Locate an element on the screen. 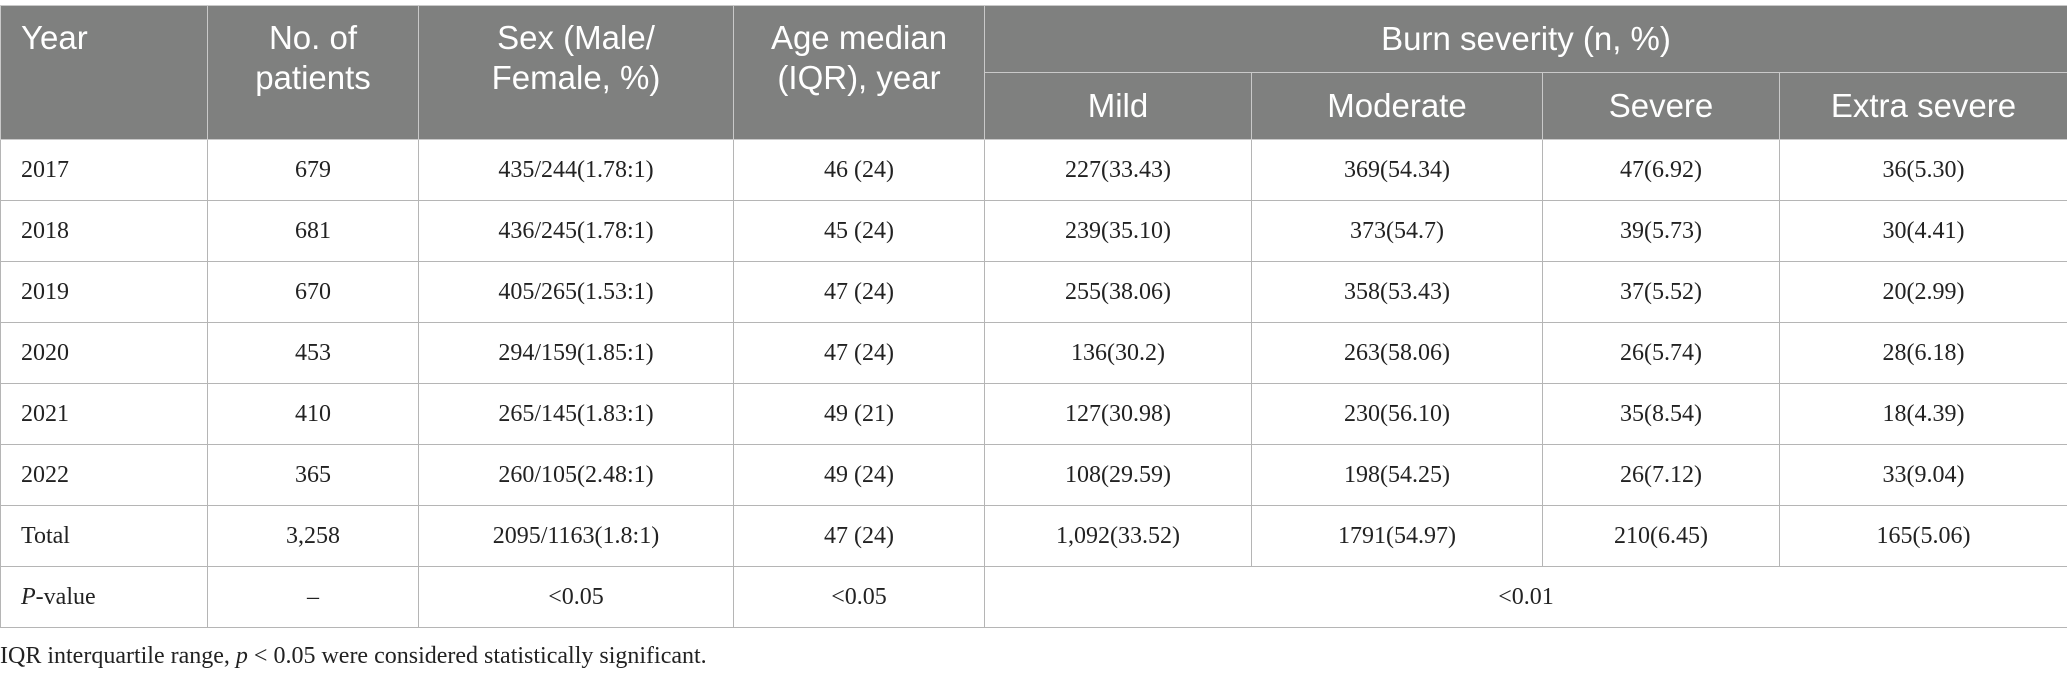 The height and width of the screenshot is (684, 2067). header-age: Age median (IQR), year is located at coordinates (859, 72).